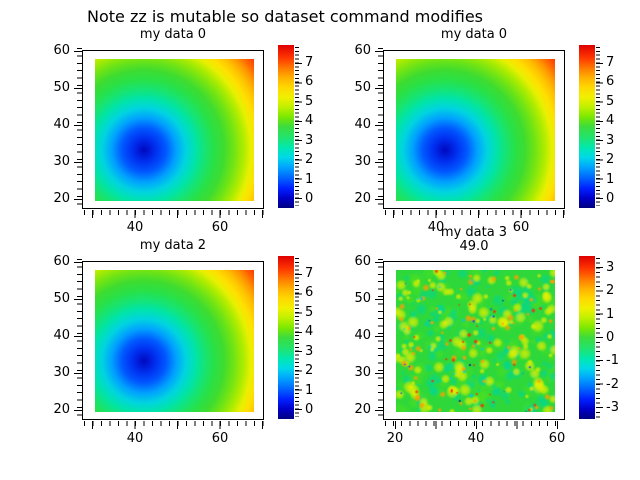 The width and height of the screenshot is (640, 480). I want to click on x-tick-label: 20, so click(395, 438).